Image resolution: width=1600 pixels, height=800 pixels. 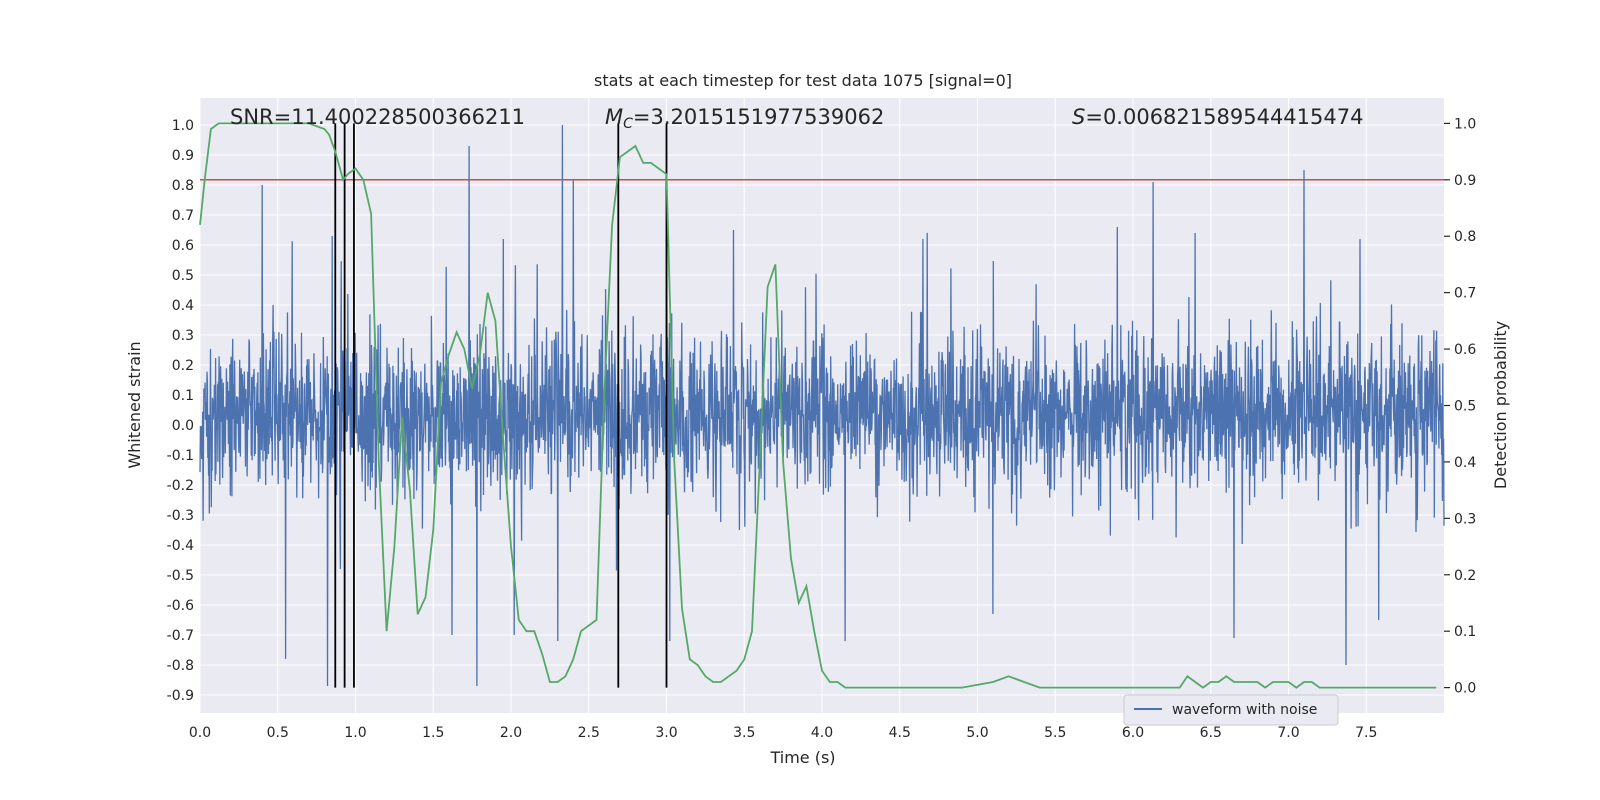 I want to click on y-tick-label: 0.9, so click(x=183, y=156).